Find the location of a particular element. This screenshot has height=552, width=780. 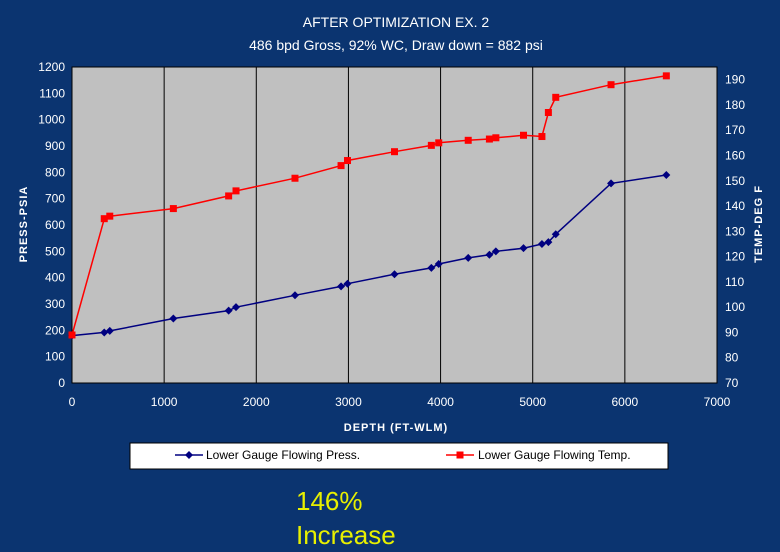

x-tick-label: 7000 is located at coordinates (717, 402).